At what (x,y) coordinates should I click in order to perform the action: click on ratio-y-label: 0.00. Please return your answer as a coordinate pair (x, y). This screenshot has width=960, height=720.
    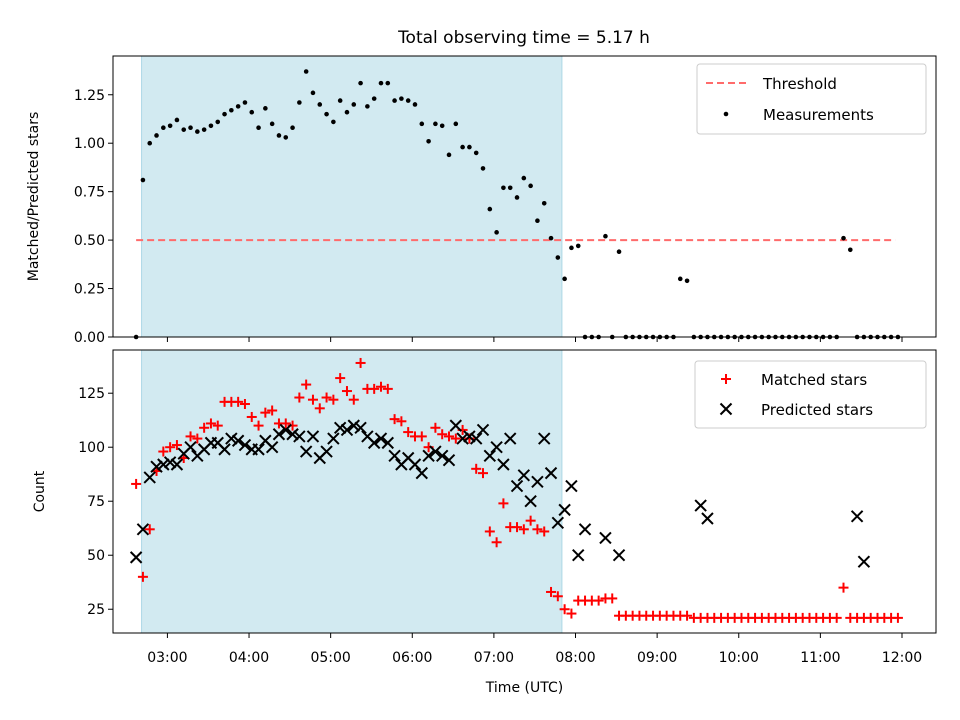
    Looking at the image, I should click on (89, 338).